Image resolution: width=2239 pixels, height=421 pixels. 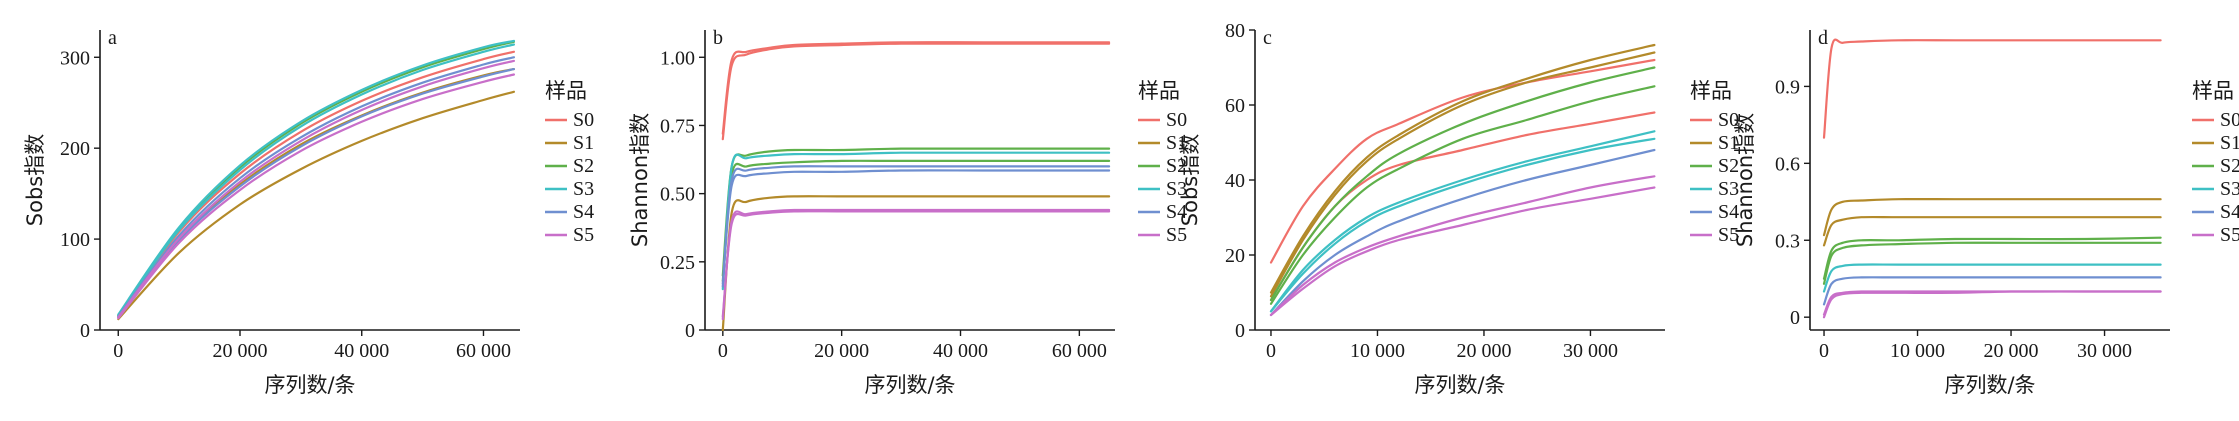 What do you see at coordinates (118, 351) in the screenshot?
I see `x-tick-label: 0` at bounding box center [118, 351].